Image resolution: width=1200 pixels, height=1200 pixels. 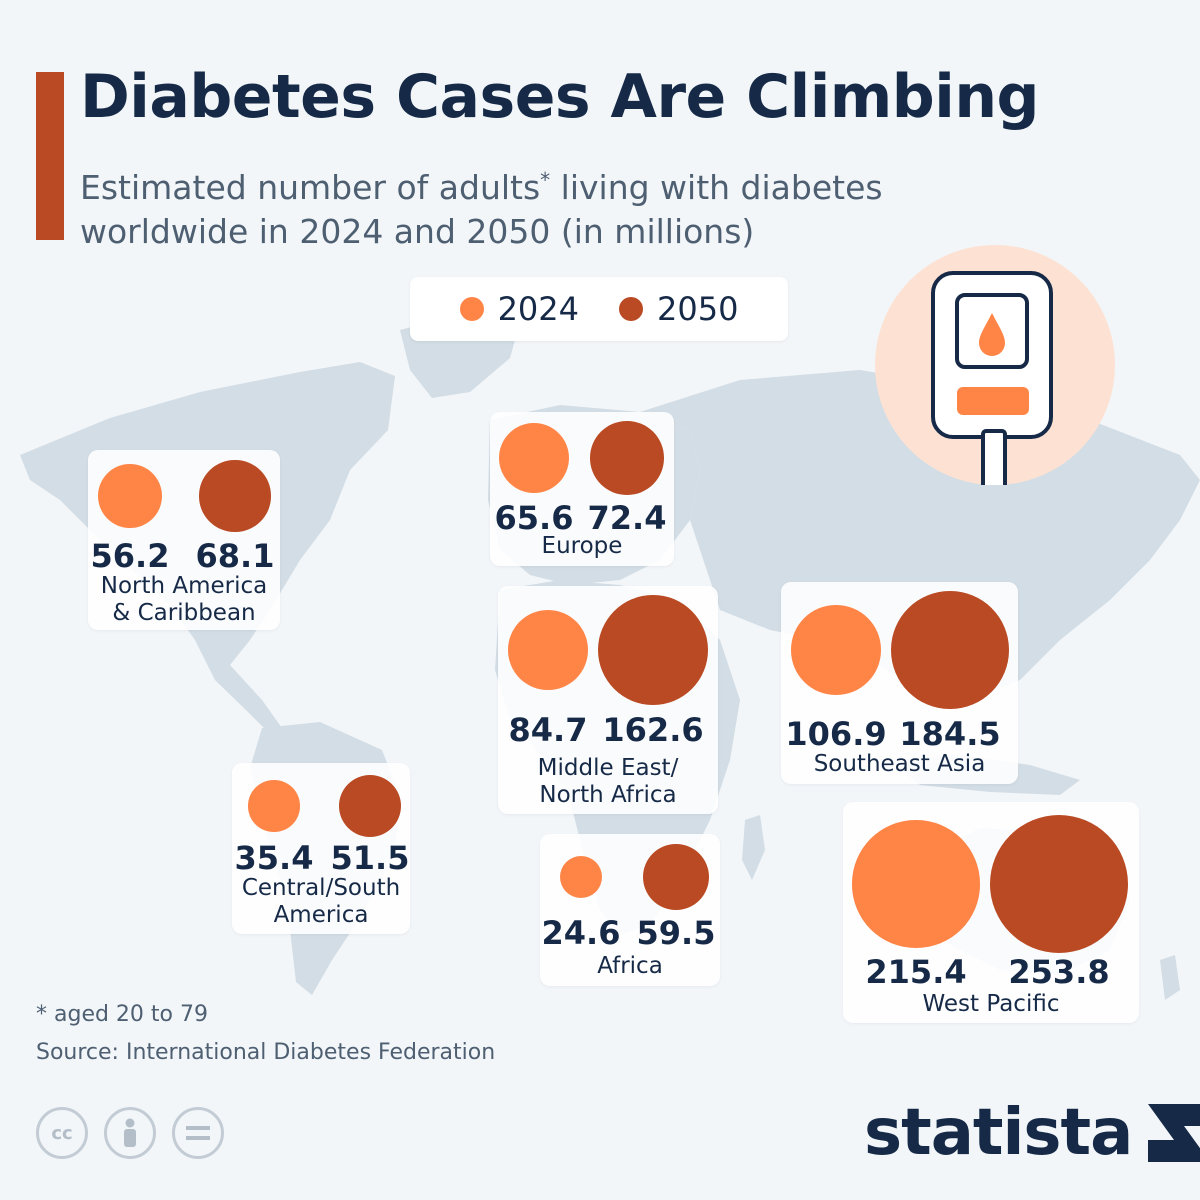 What do you see at coordinates (608, 781) in the screenshot?
I see `region-name-middle-east-north-africa: Middle East/ North Africa` at bounding box center [608, 781].